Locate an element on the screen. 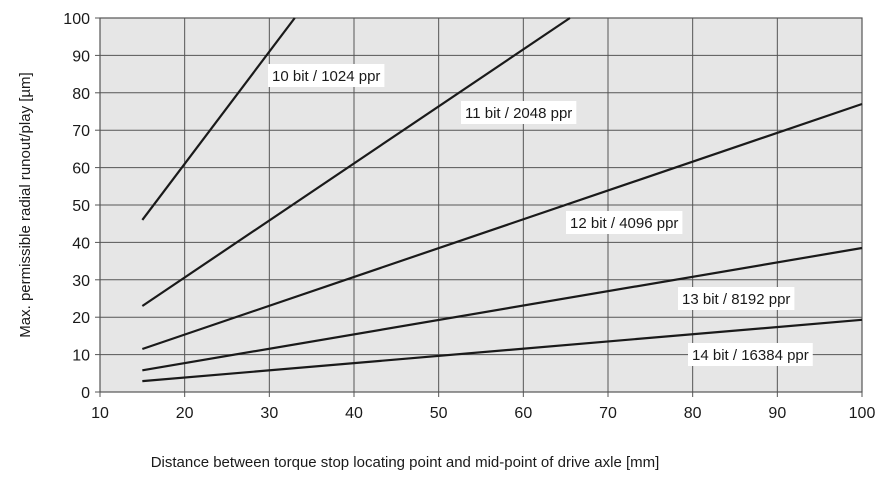  series-label-5: 14 bit / 16384 ppr is located at coordinates (750, 354).